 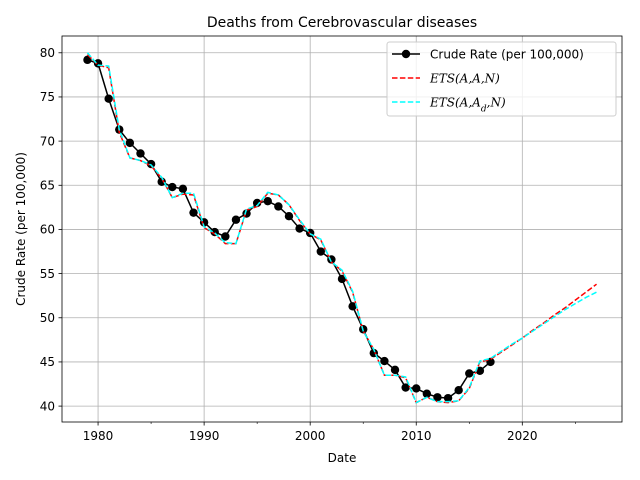 I want to click on x-tick-label: 2010, so click(x=416, y=436).